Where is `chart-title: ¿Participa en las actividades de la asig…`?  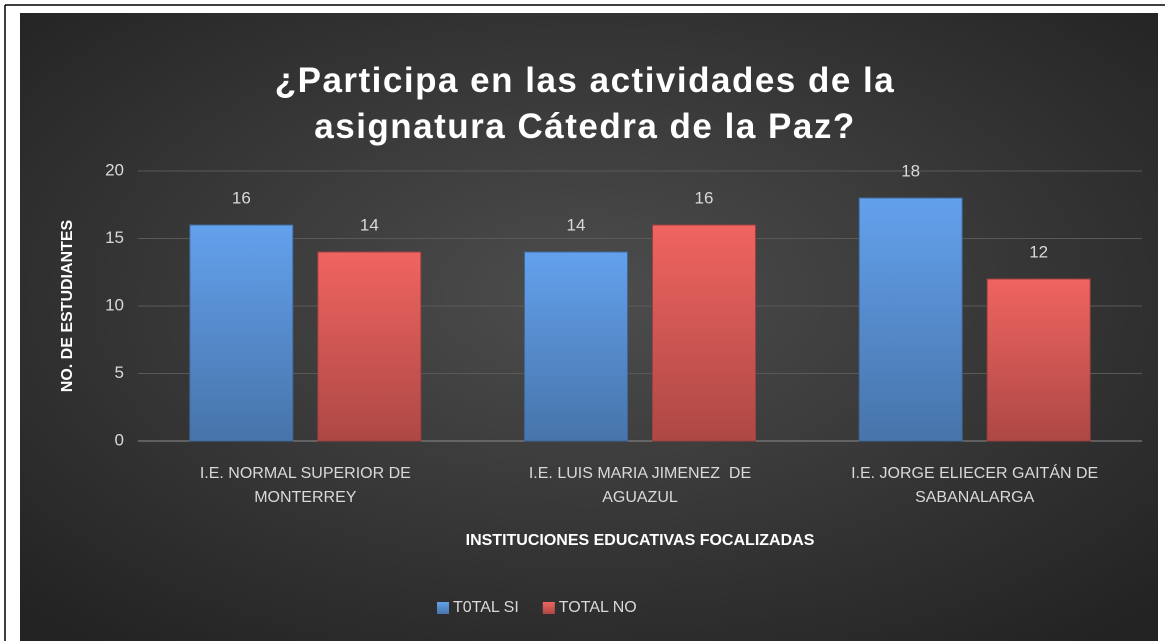 chart-title: ¿Participa en las actividades de la asig… is located at coordinates (590, 103).